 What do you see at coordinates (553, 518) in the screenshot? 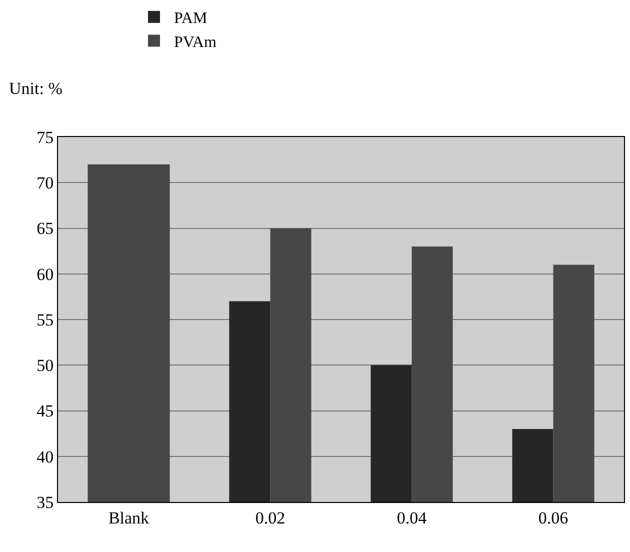
I see `x-tick-label: 0.06` at bounding box center [553, 518].